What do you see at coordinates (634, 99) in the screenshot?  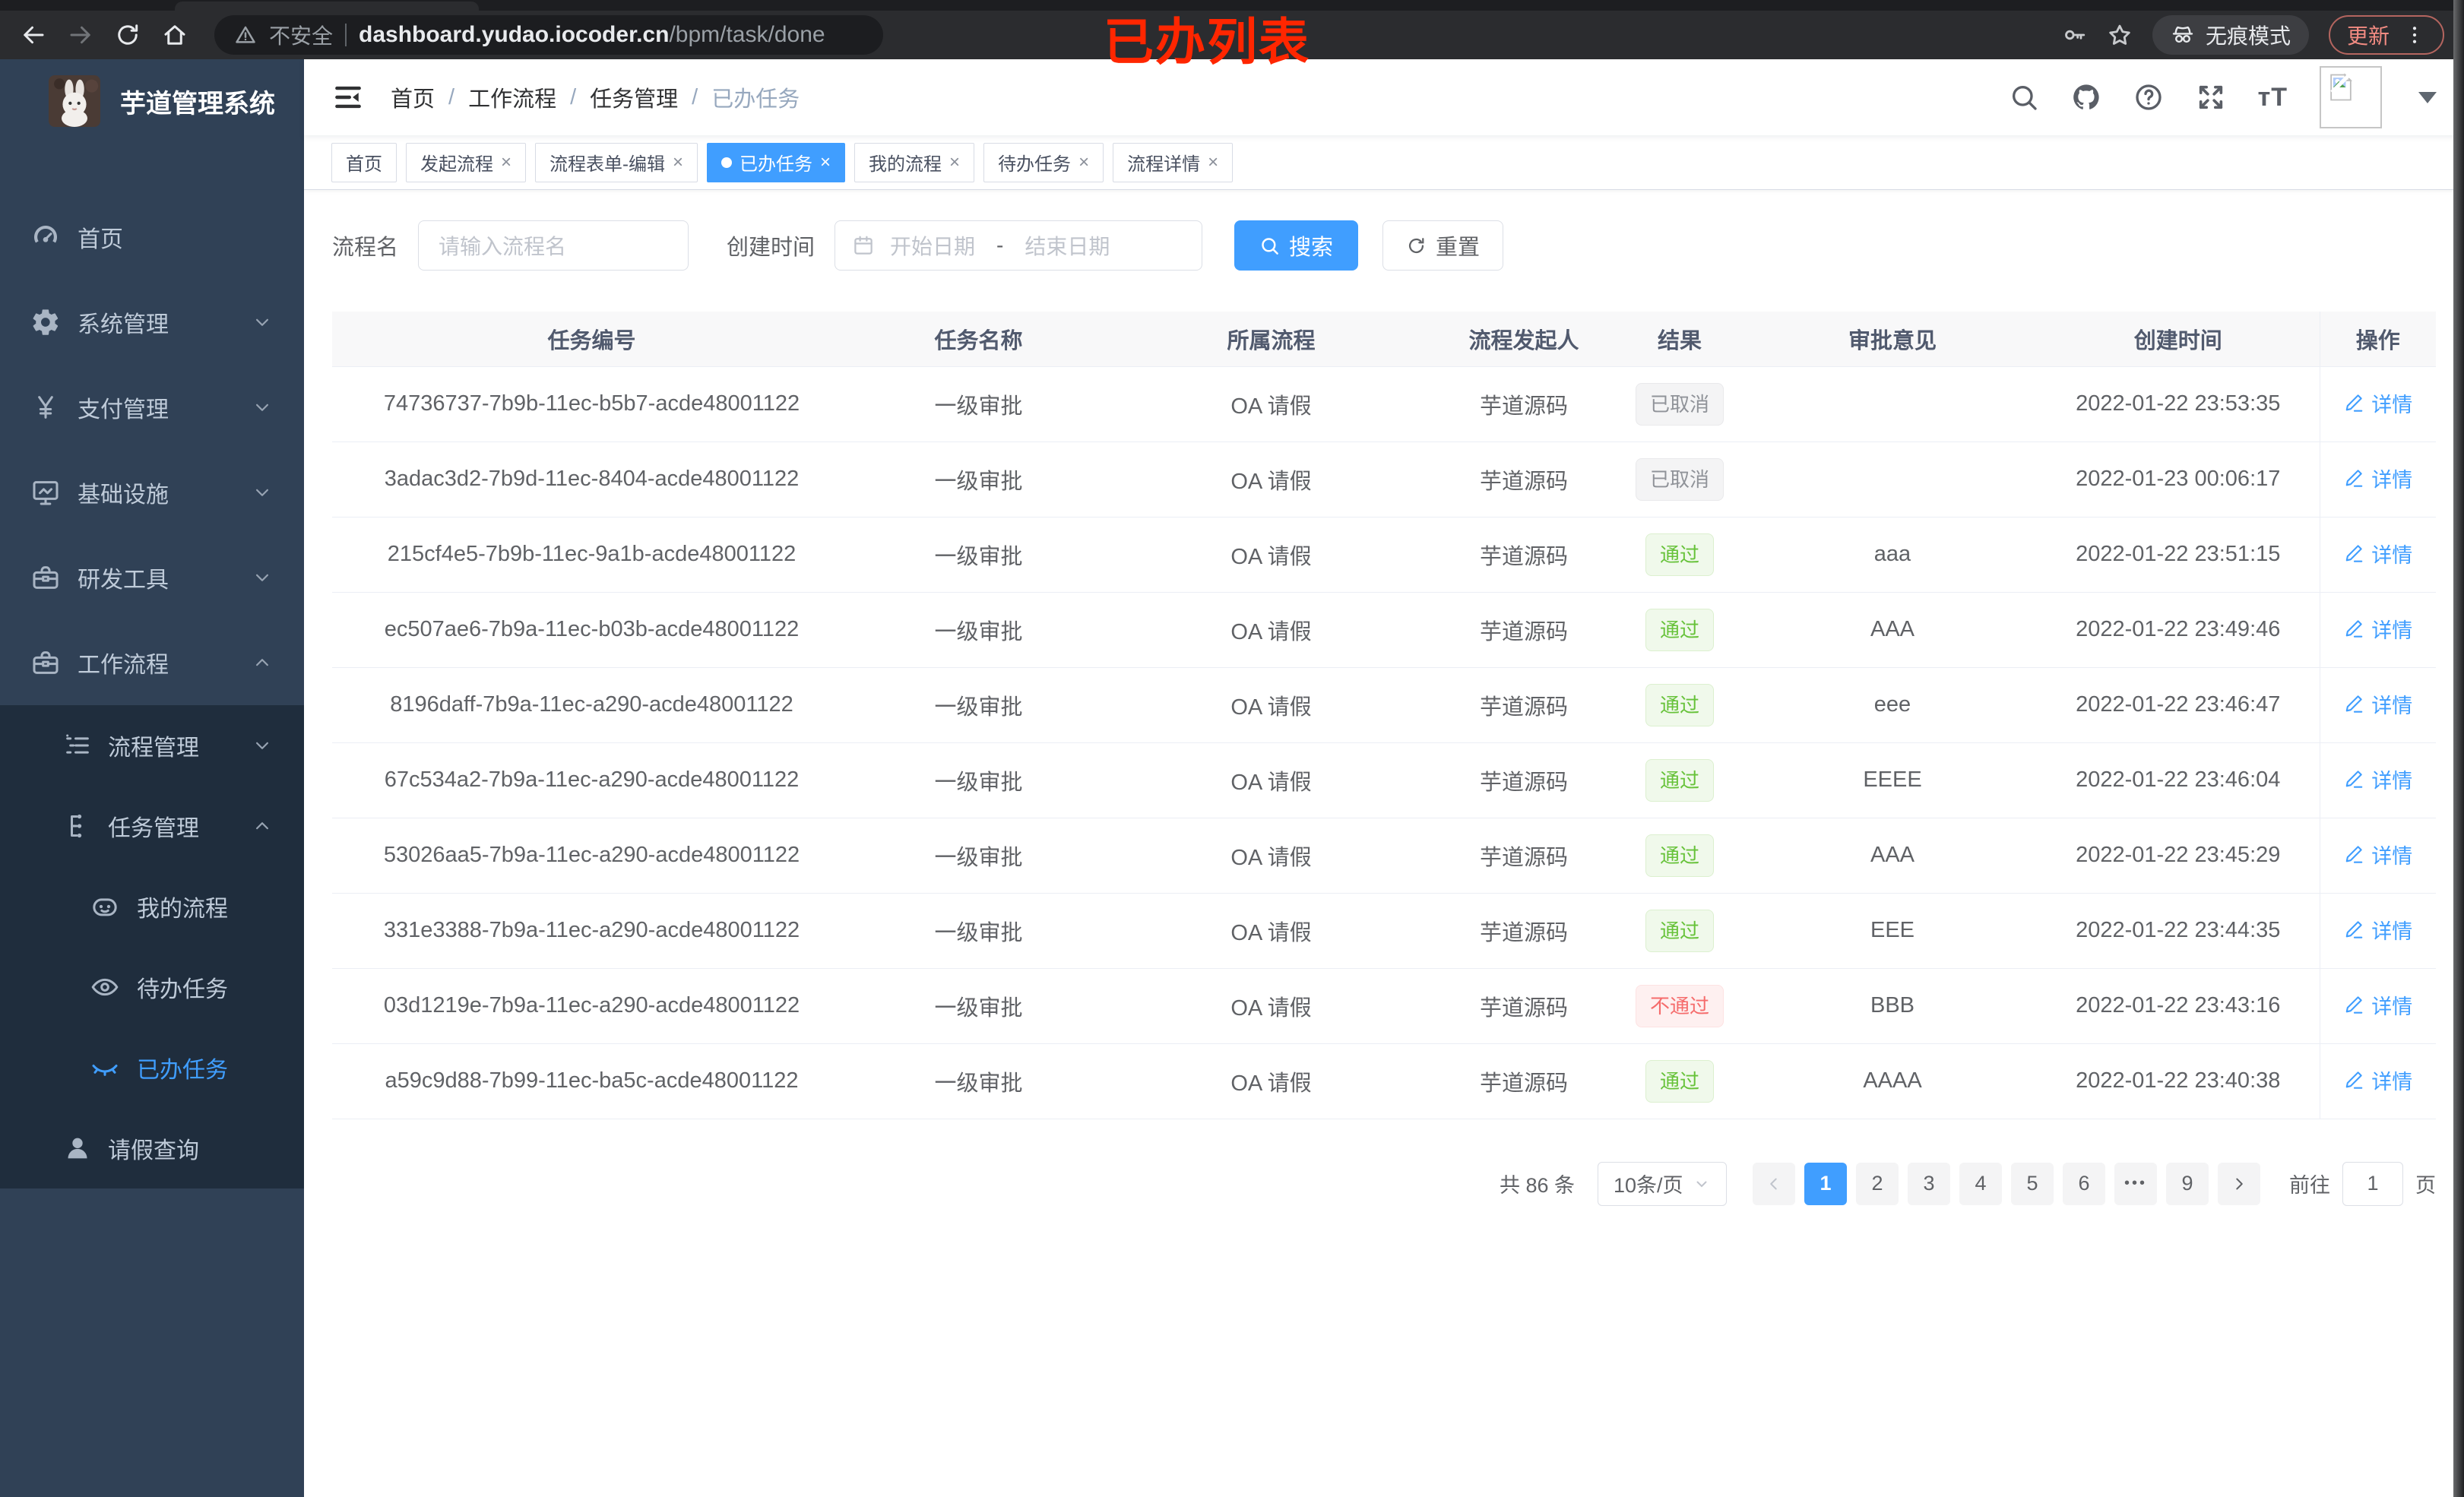 I see `breadcrumb-task-mgmt: 任务管理` at bounding box center [634, 99].